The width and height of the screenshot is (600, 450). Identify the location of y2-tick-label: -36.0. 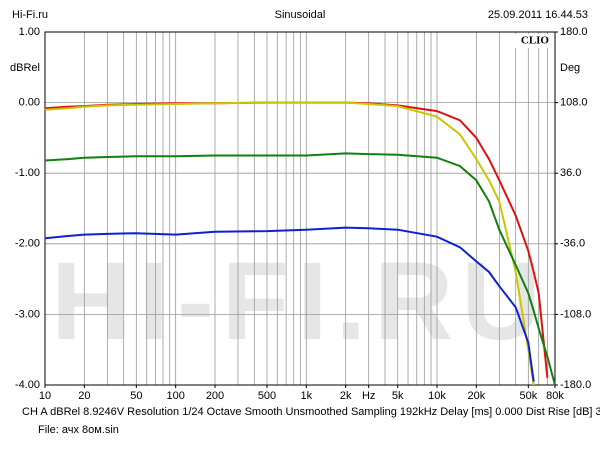
(572, 244).